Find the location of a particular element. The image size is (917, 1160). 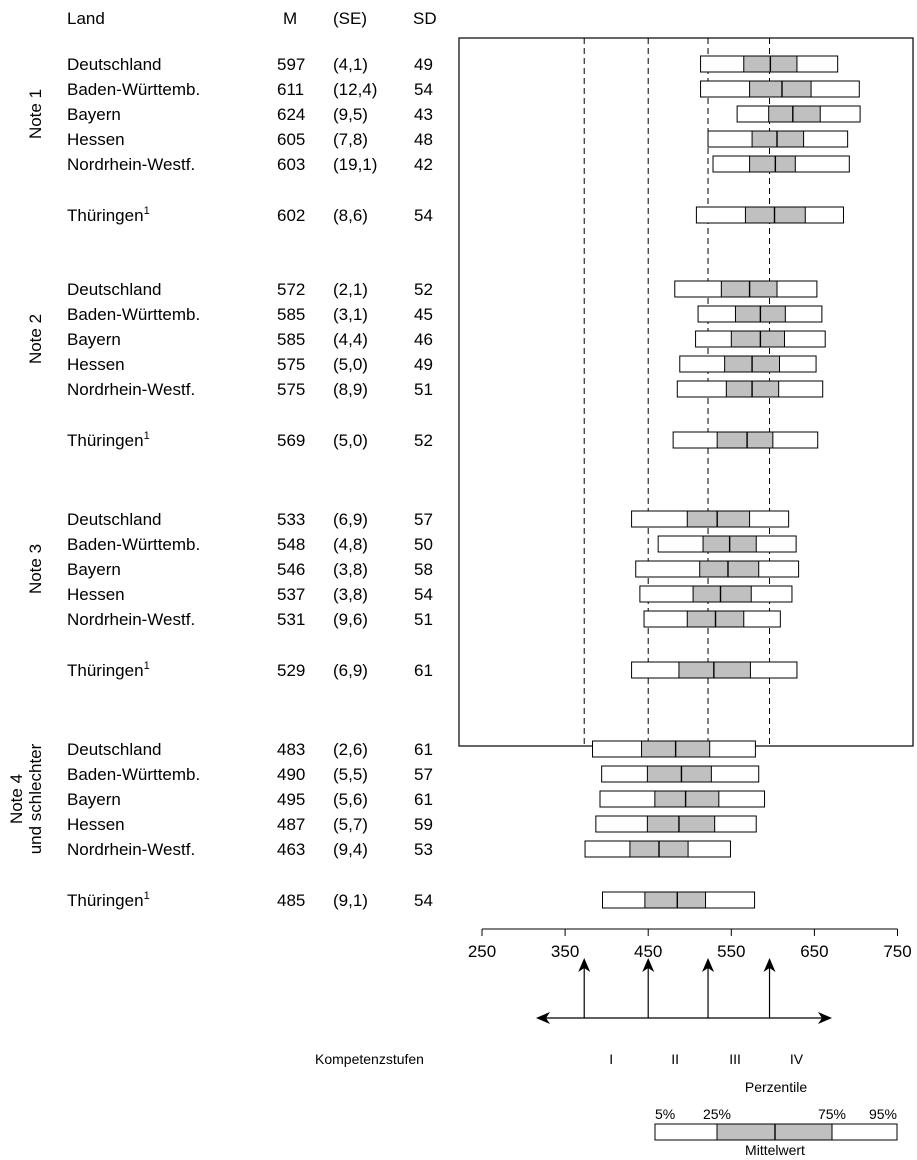

row-sd: 49 is located at coordinates (423, 64).